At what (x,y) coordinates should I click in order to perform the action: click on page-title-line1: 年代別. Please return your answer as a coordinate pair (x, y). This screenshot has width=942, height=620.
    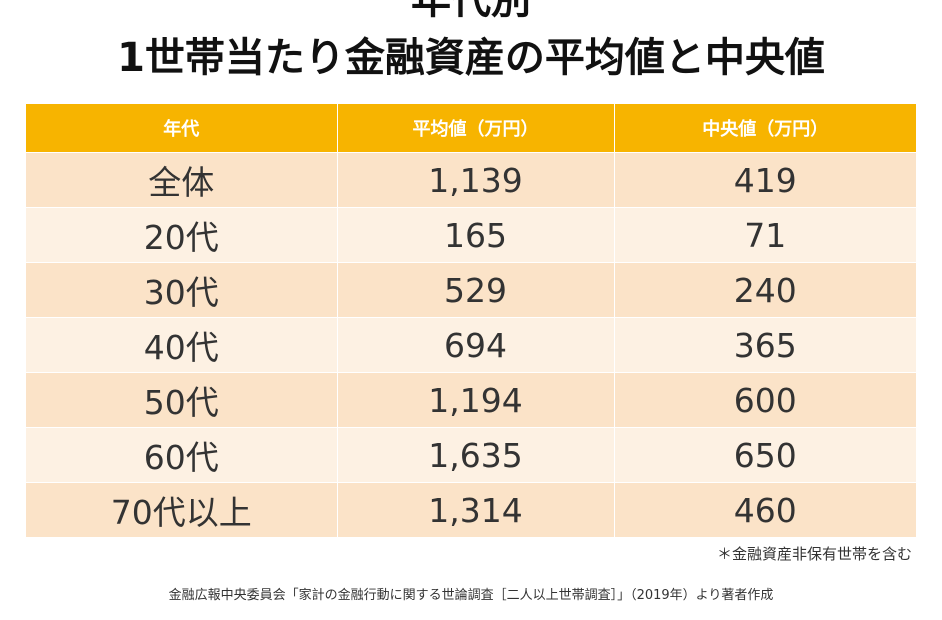
    Looking at the image, I should click on (471, 11).